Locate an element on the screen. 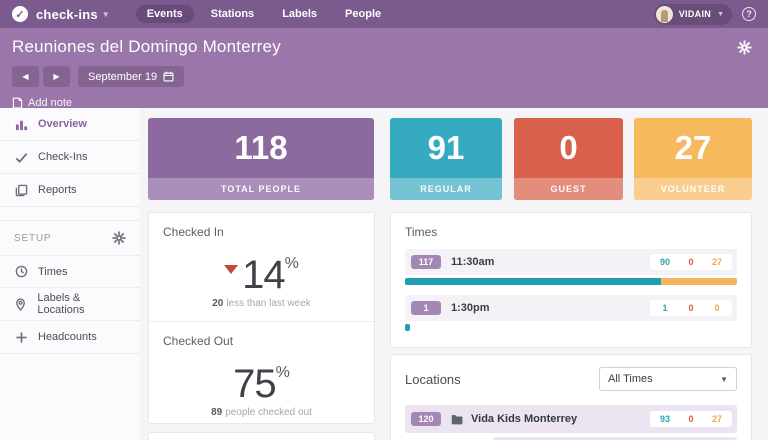  checked-out-count: 89 people checked out is located at coordinates (261, 412).